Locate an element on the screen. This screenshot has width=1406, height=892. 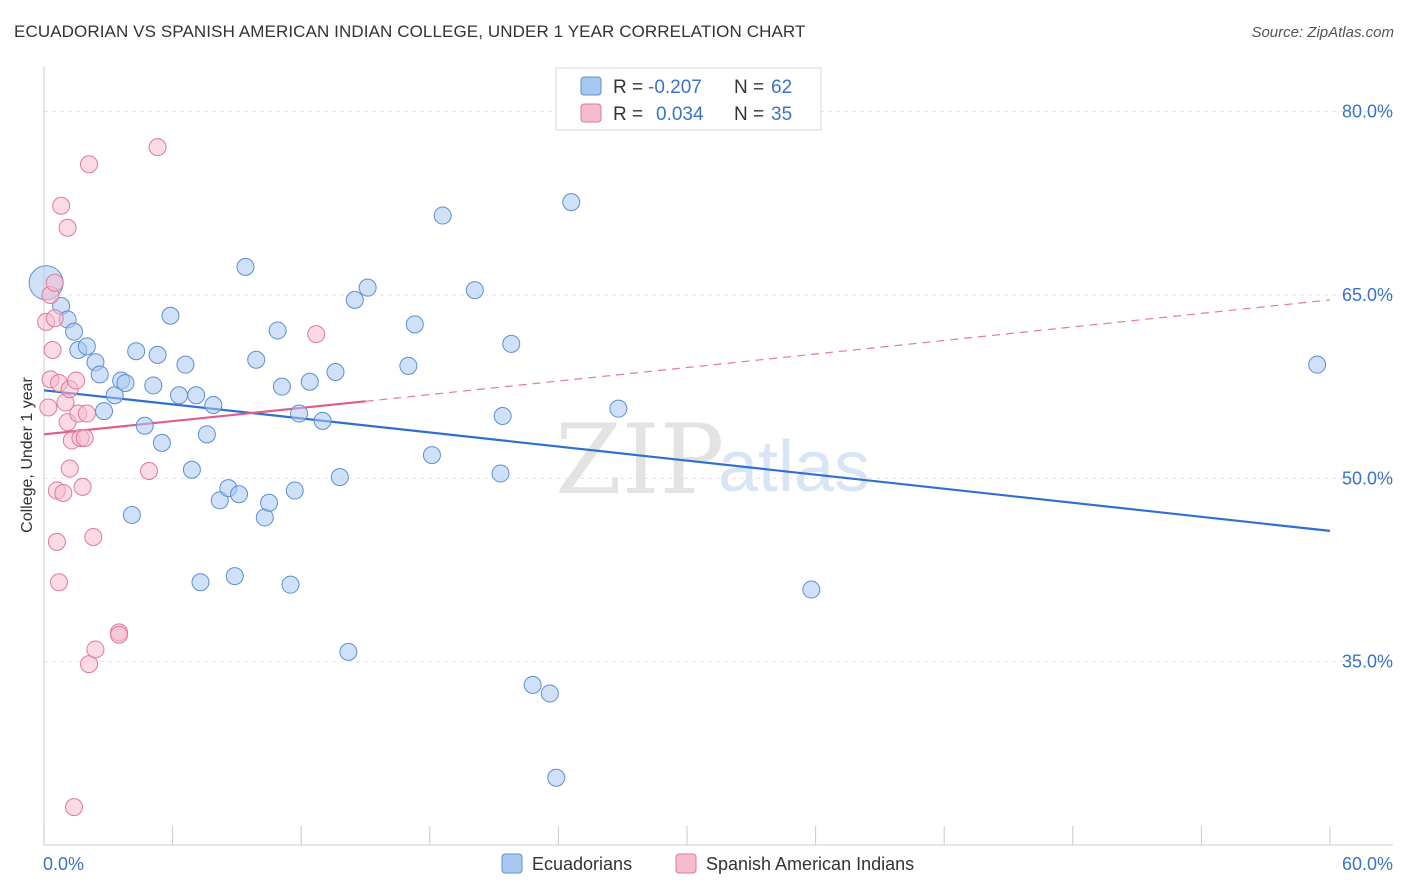
legend-box: R = -0.207 N = 62 R = 0.034 N = 35 is located at coordinates (688, 99).